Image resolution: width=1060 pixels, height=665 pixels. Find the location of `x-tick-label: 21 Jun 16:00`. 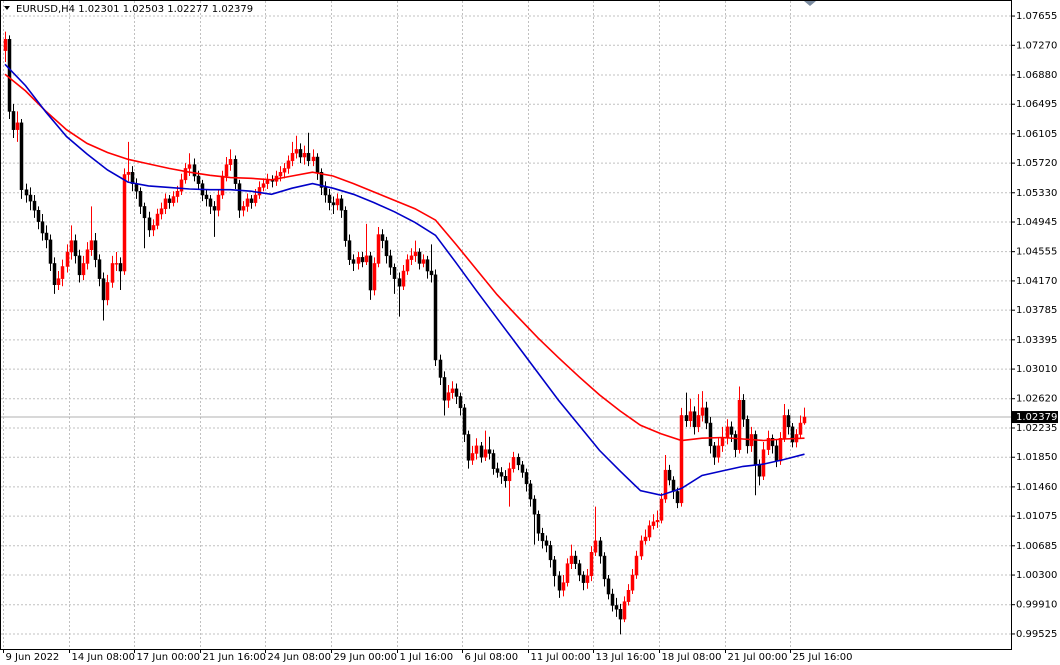

x-tick-label: 21 Jun 16:00 is located at coordinates (235, 657).